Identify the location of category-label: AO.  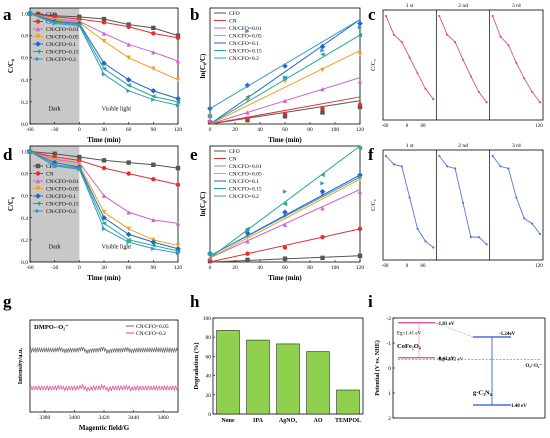
(318, 421).